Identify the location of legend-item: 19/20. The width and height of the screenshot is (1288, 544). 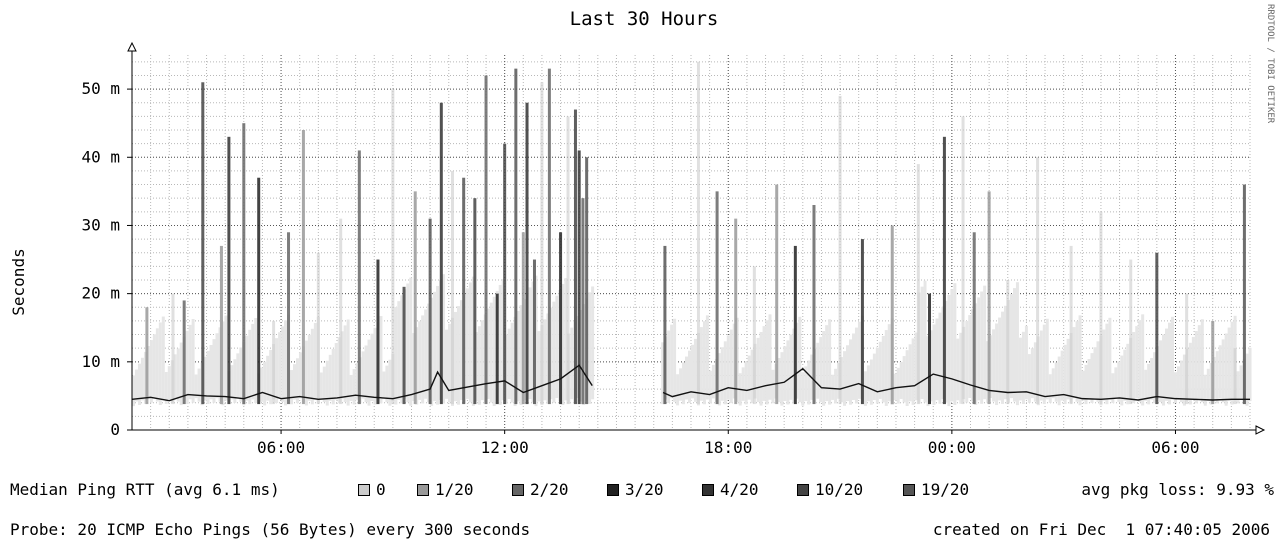
(936, 489).